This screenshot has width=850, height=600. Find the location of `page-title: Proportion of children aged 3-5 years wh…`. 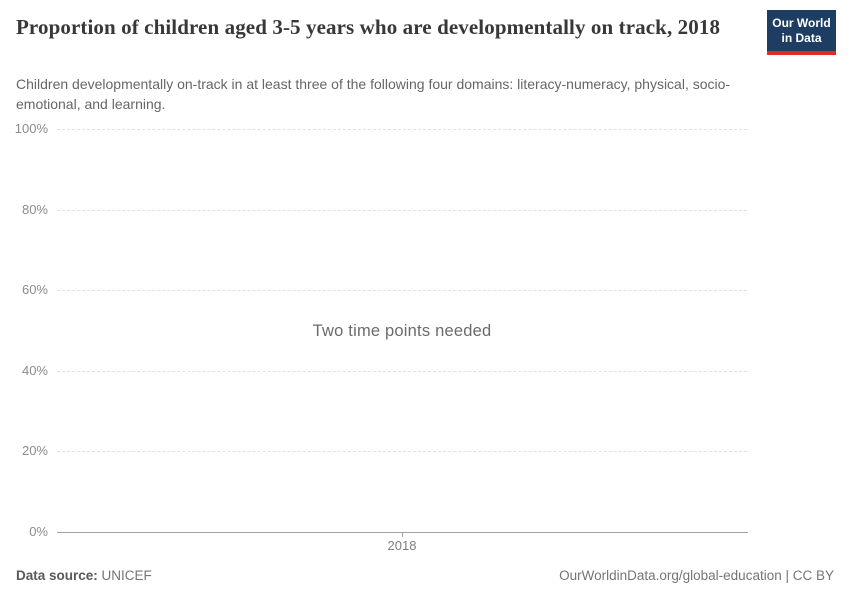

page-title: Proportion of children aged 3-5 years wh… is located at coordinates (368, 27).